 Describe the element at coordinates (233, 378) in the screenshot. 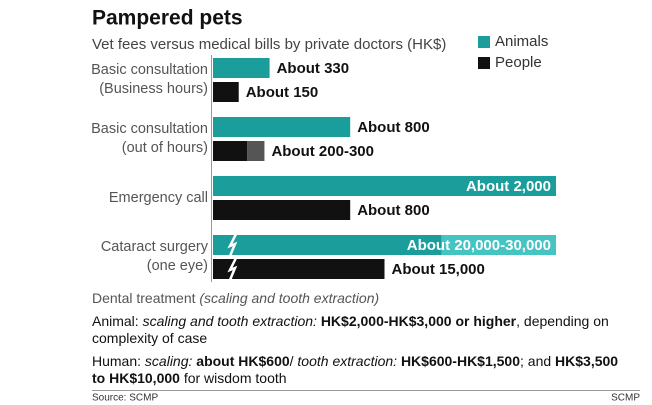

I see `text: for wisdom tooth` at that location.